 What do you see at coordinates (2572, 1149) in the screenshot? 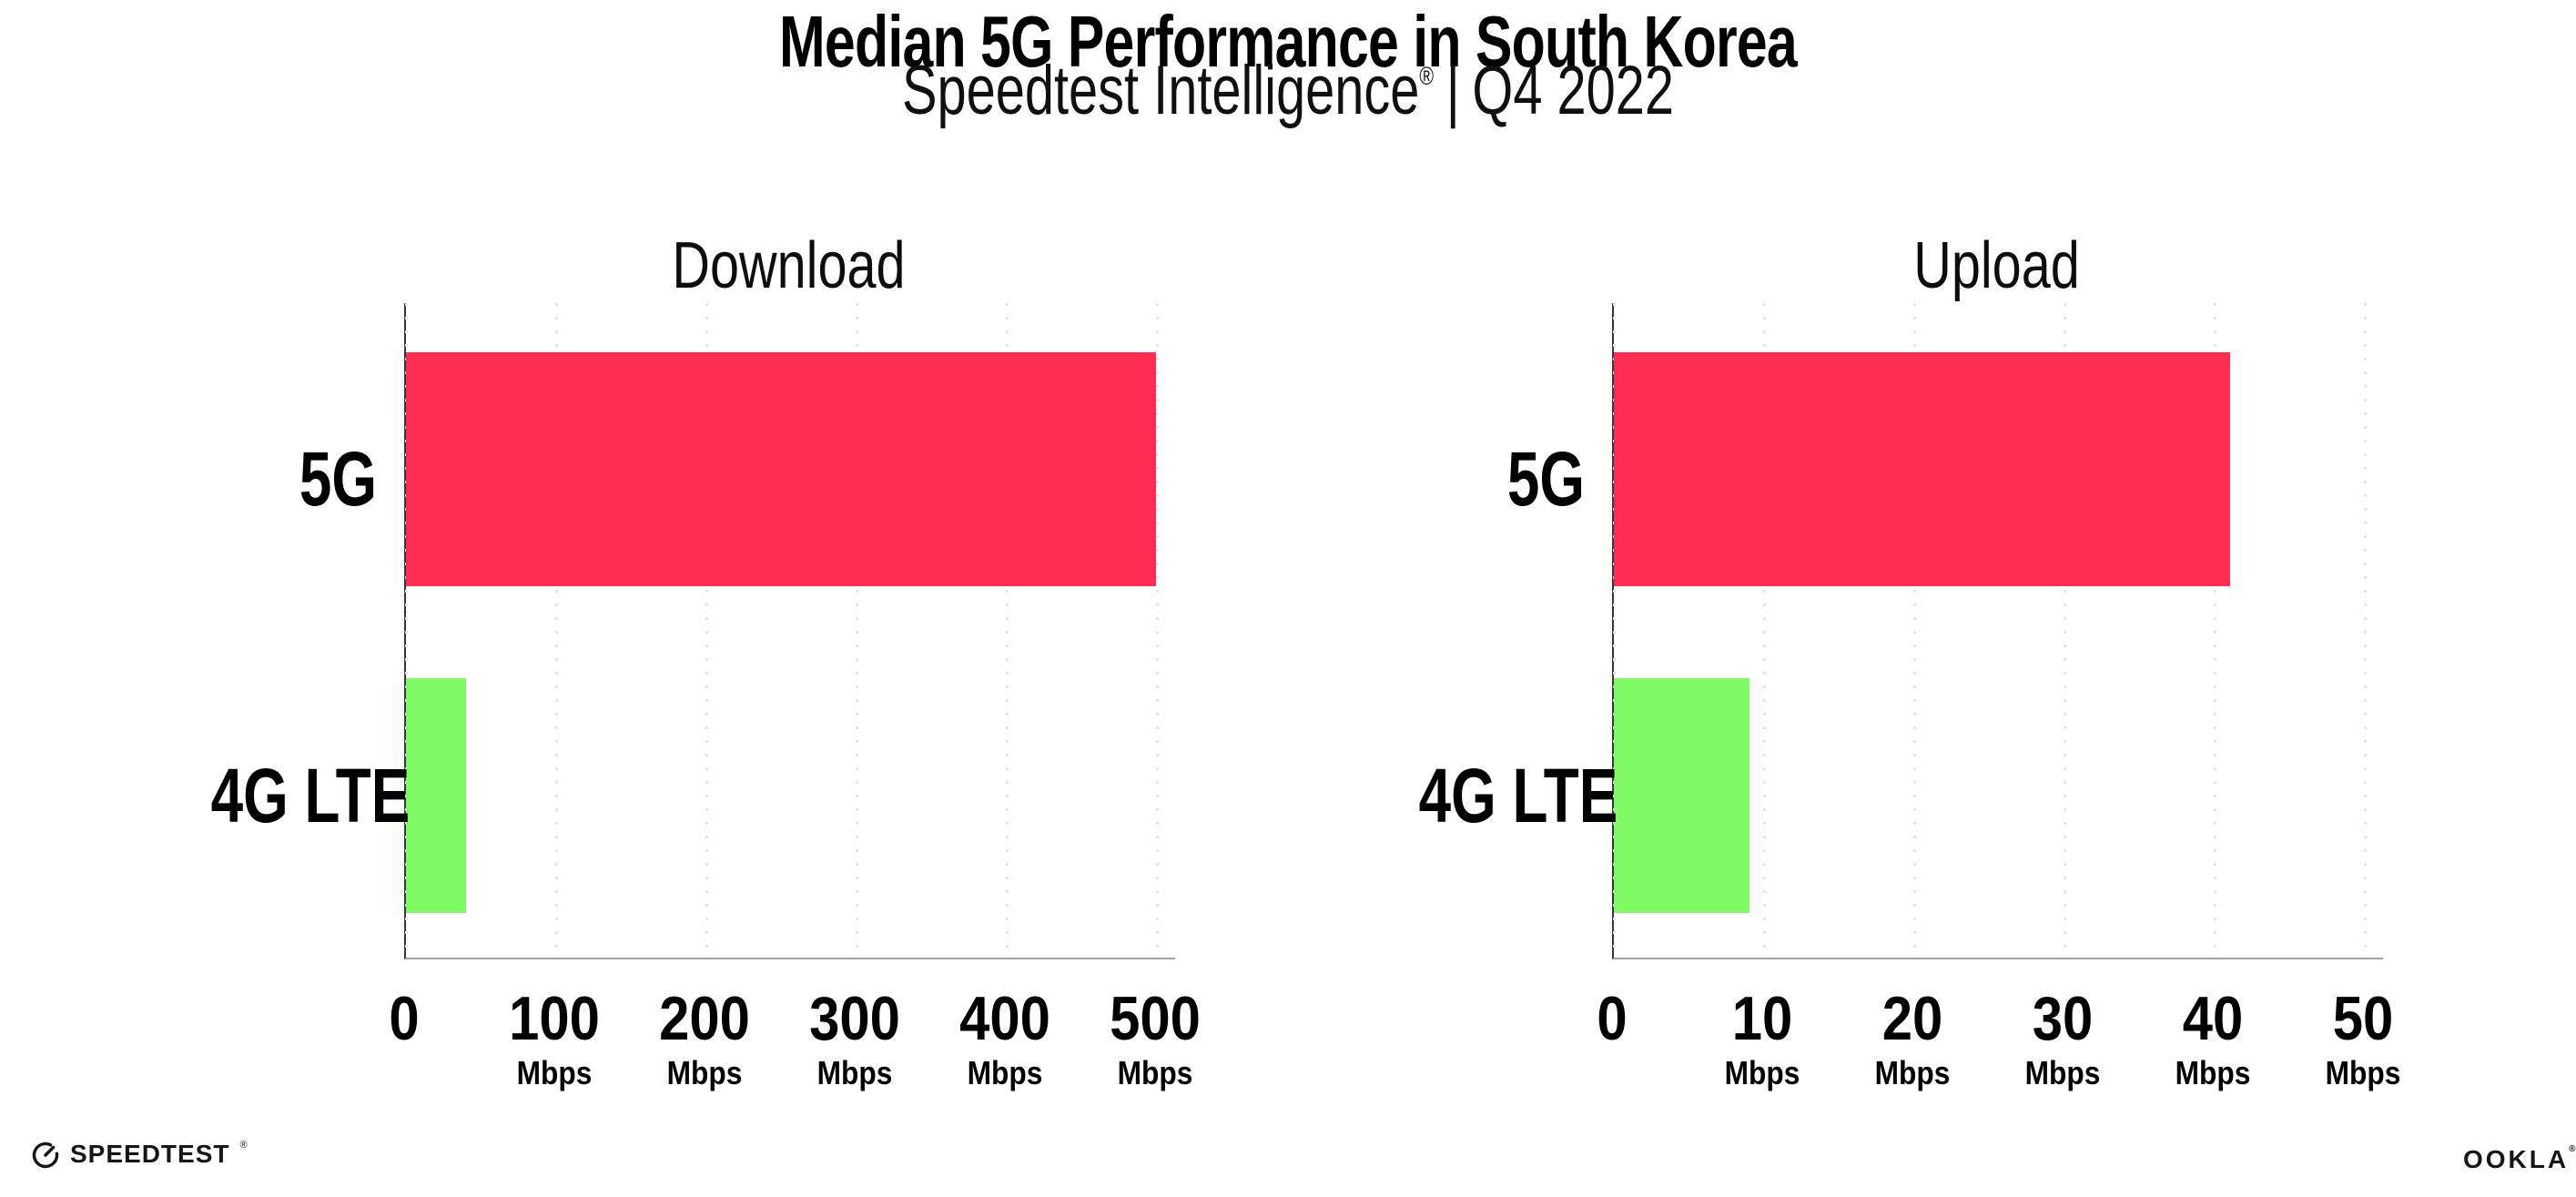
I see `ookla-registered-mark: ®` at bounding box center [2572, 1149].